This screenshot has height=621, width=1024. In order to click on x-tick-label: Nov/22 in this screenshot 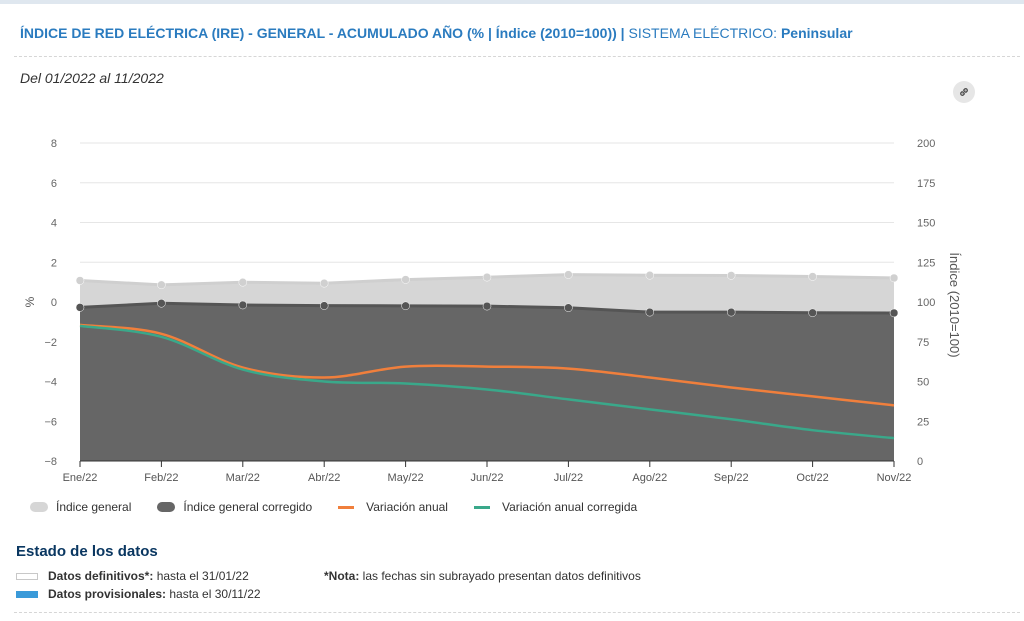, I will do `click(894, 478)`.